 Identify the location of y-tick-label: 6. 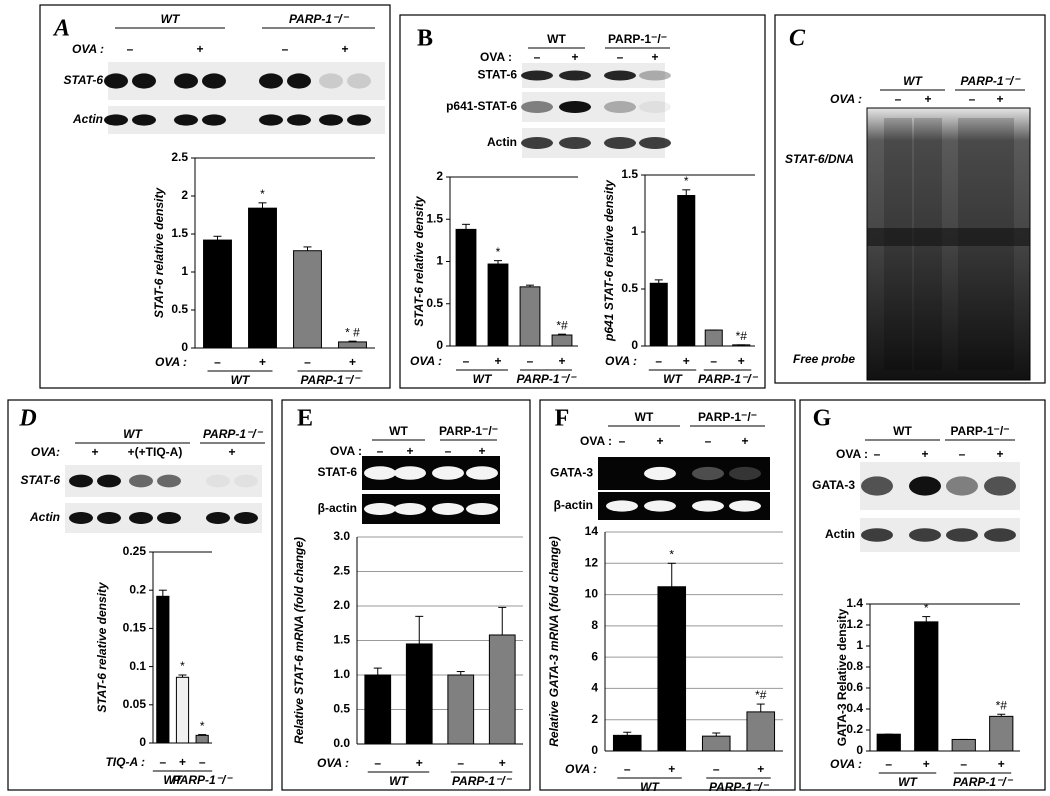
(594, 656).